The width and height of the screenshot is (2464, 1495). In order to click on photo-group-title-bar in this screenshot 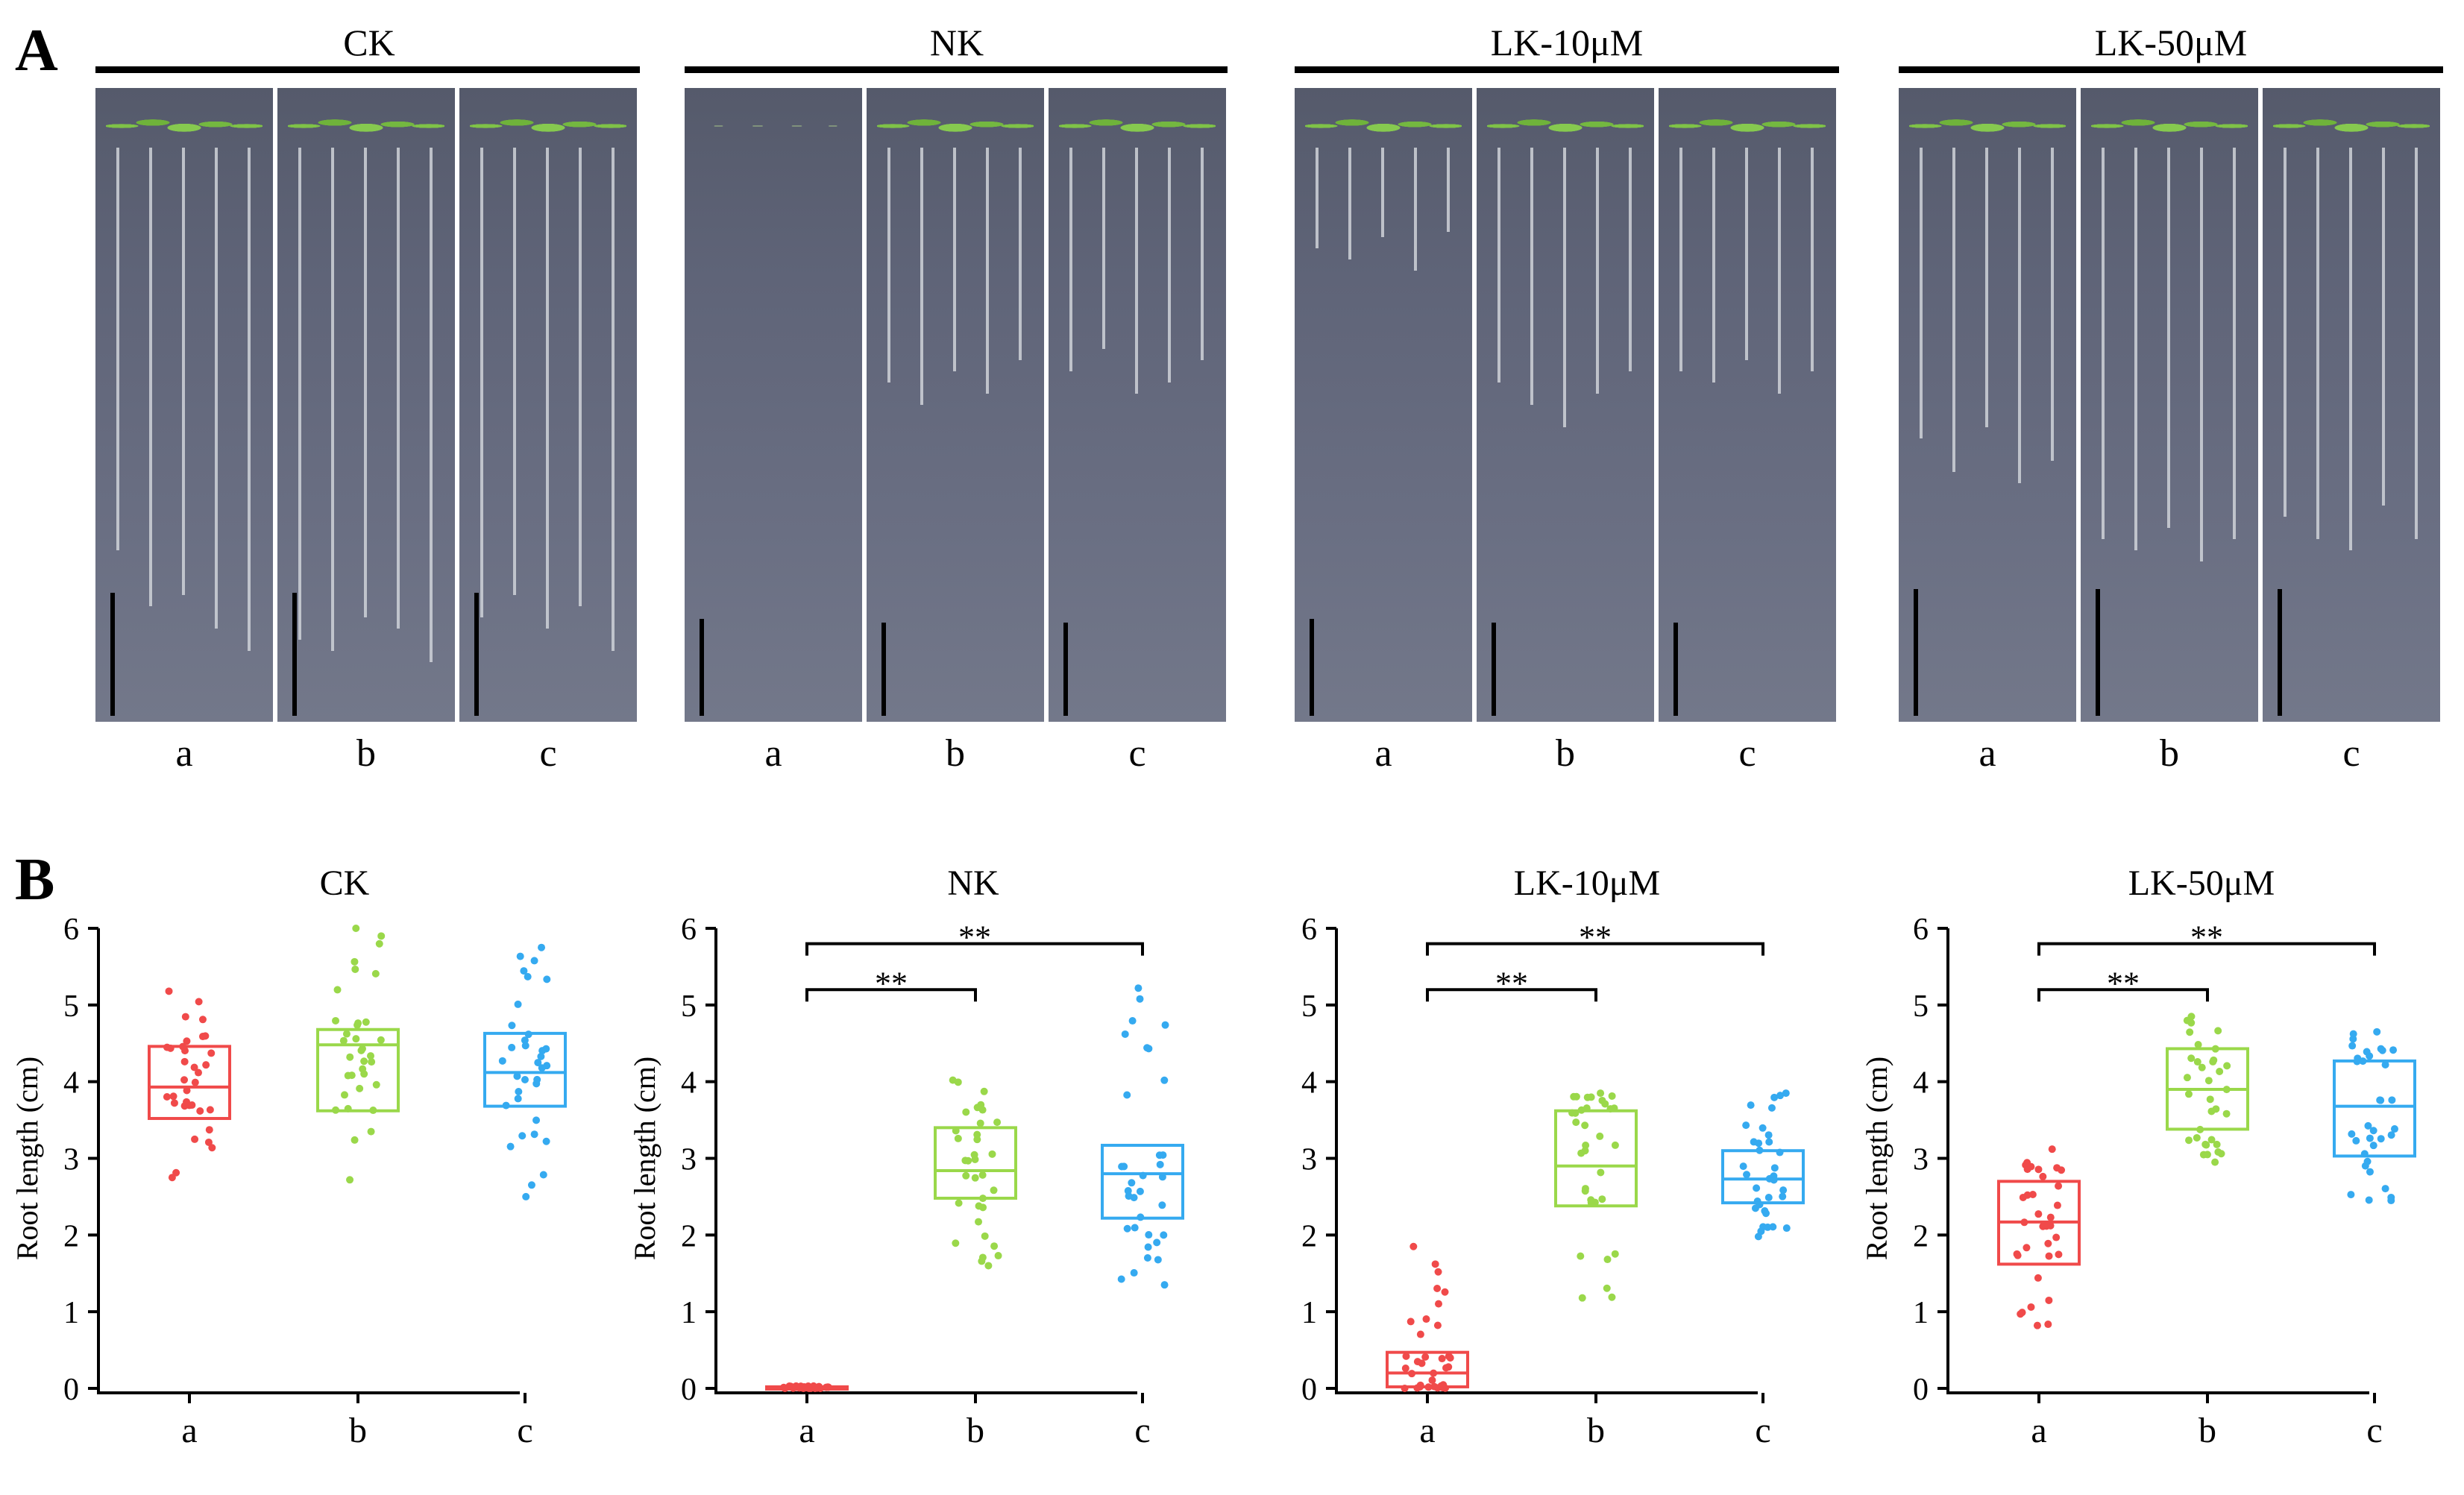, I will do `click(2171, 69)`.